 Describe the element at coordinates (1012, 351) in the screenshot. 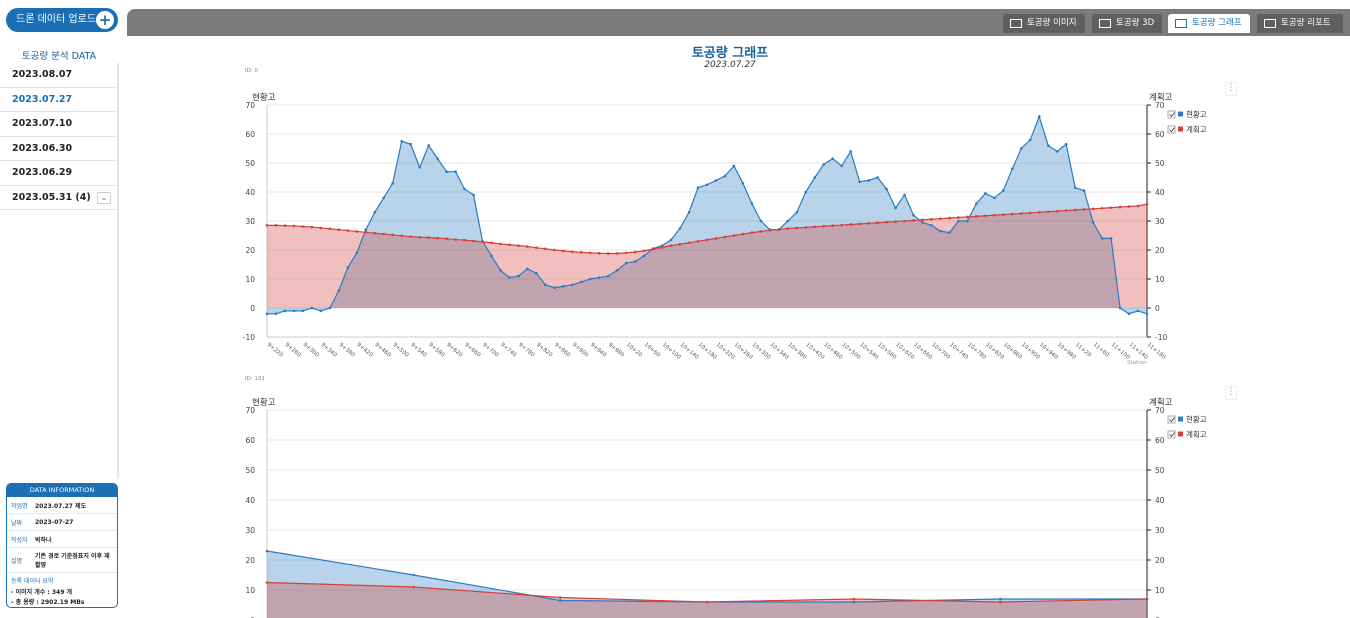

I see `x-tick-label: 10+860` at that location.